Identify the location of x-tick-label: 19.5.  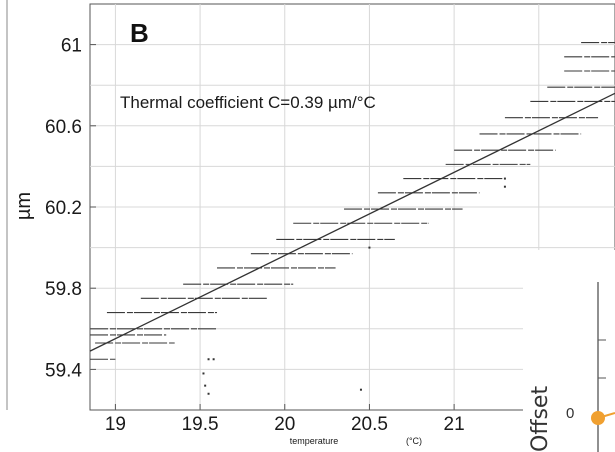
(200, 424).